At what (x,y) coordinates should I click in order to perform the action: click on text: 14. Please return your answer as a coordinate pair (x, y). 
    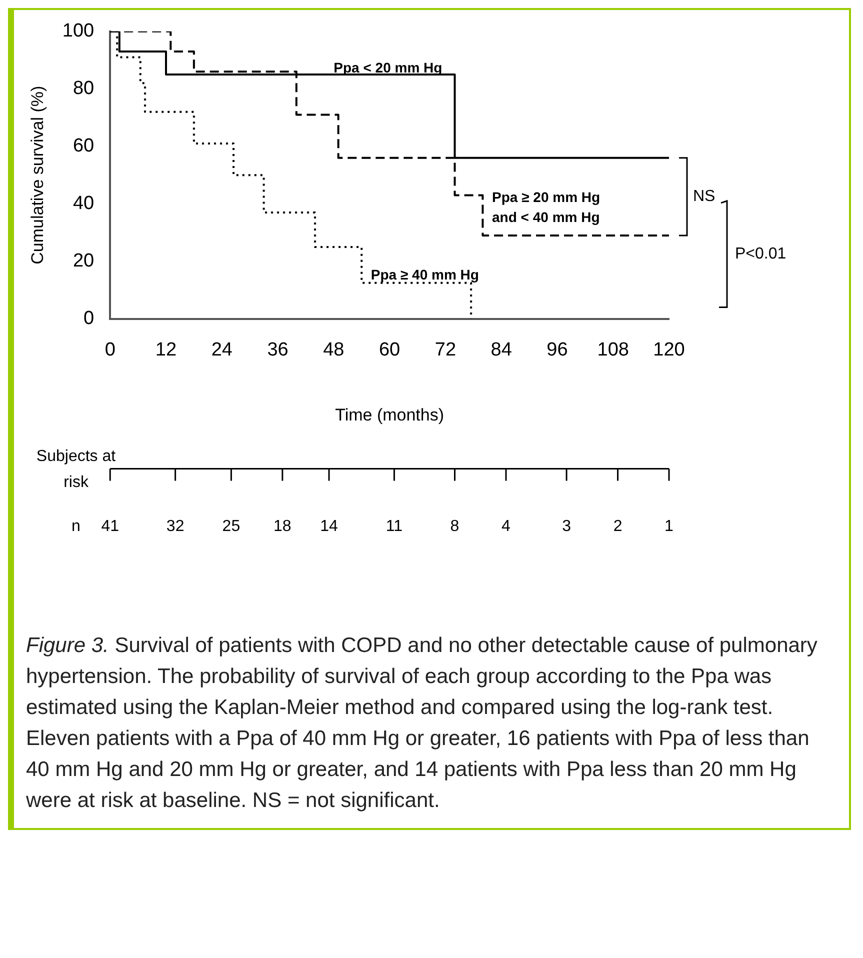
    Looking at the image, I should click on (329, 527).